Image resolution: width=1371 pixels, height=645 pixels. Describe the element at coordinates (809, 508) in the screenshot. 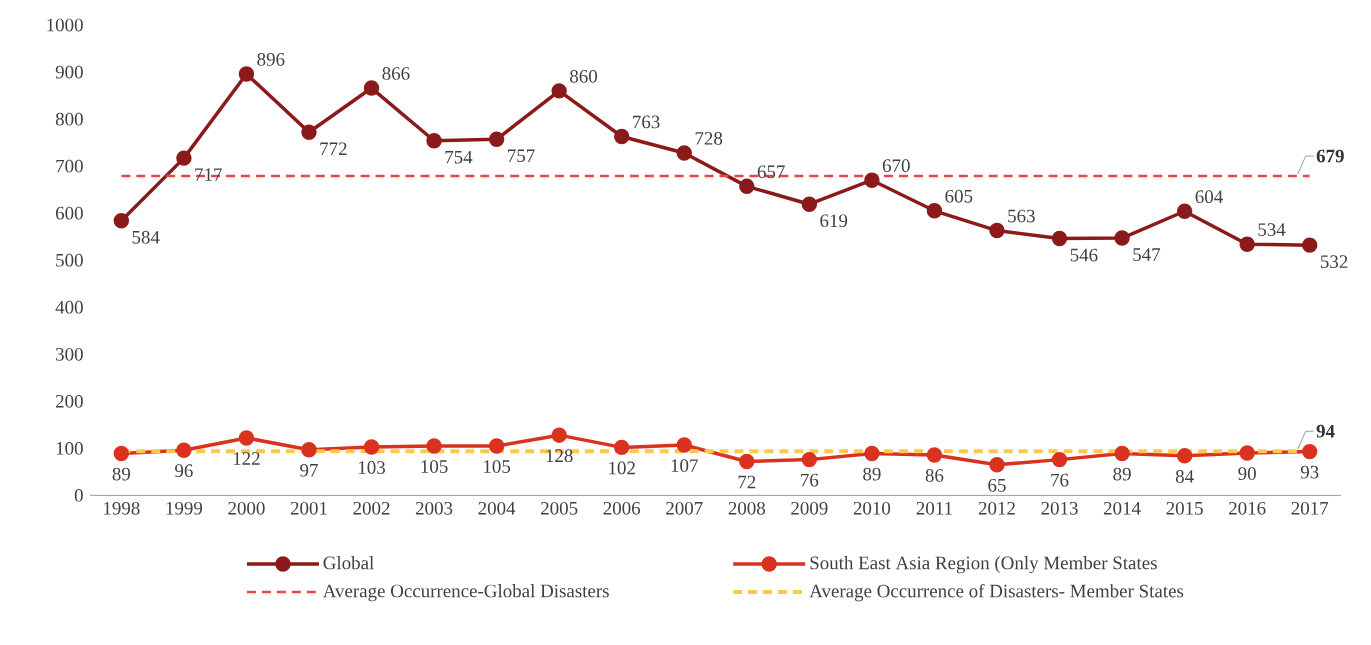

I see `x-tick-label: 2009` at that location.